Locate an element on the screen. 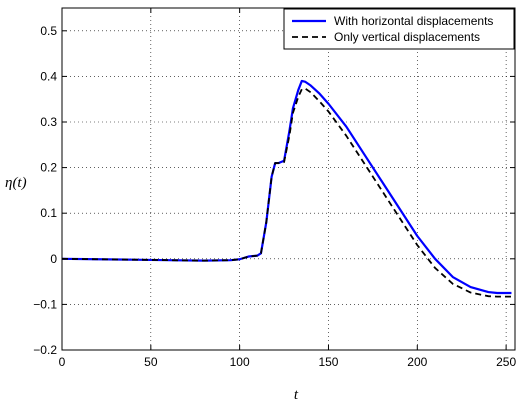 This screenshot has height=412, width=531. y-tick-label: 0.3 is located at coordinates (48, 122).